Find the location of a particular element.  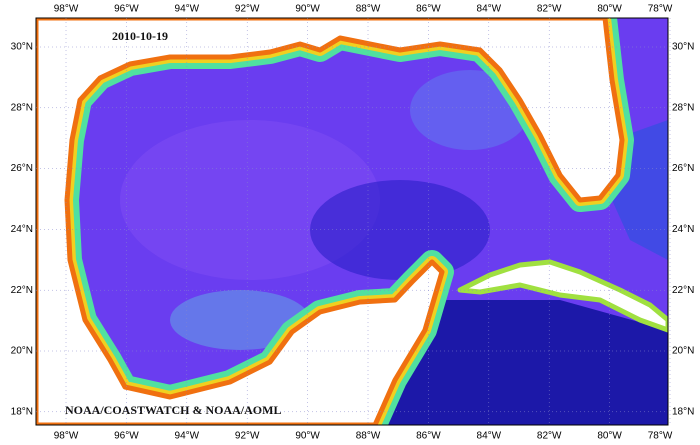

lat-label-left: 30°N is located at coordinates (22, 47).